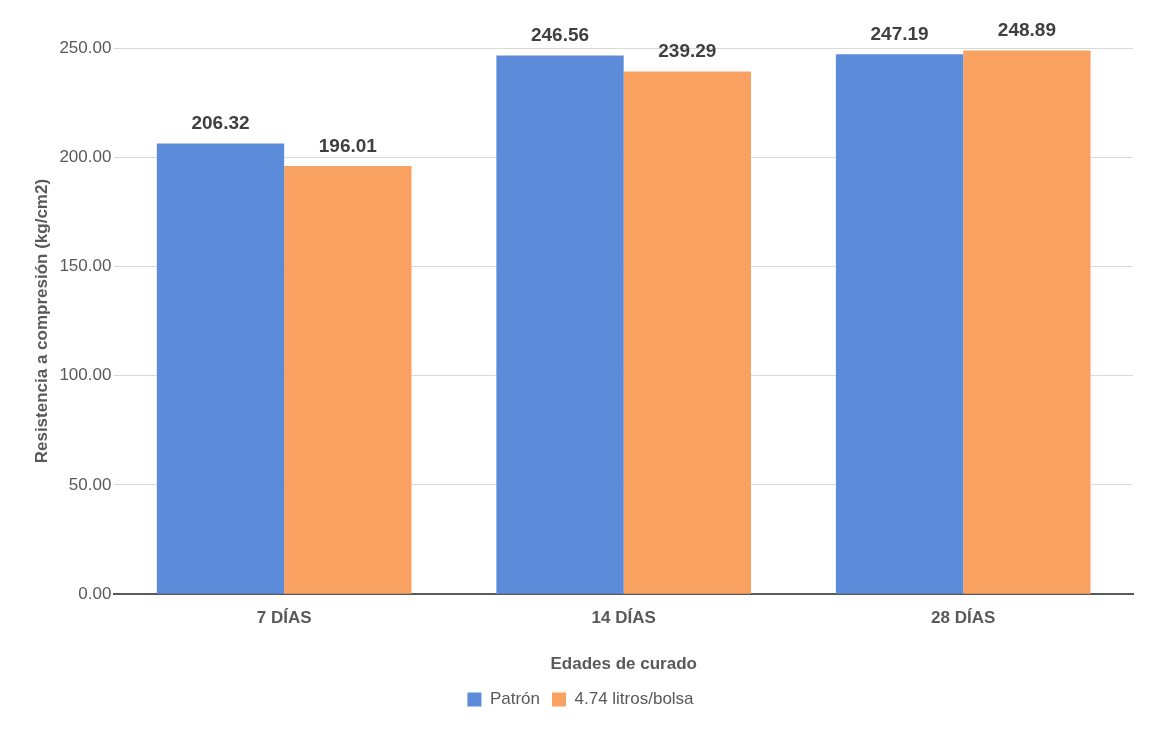 The image size is (1175, 751). Describe the element at coordinates (284, 618) in the screenshot. I see `x-tick-label: 7 DÍAS` at that location.